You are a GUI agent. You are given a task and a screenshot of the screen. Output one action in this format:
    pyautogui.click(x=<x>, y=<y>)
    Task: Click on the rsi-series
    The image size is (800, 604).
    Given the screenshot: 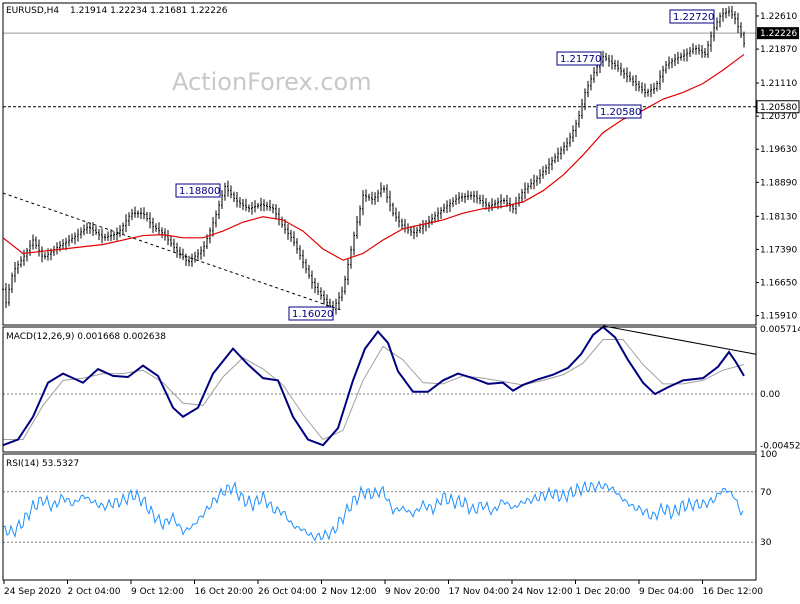 What is the action you would take?
    pyautogui.click(x=373, y=511)
    